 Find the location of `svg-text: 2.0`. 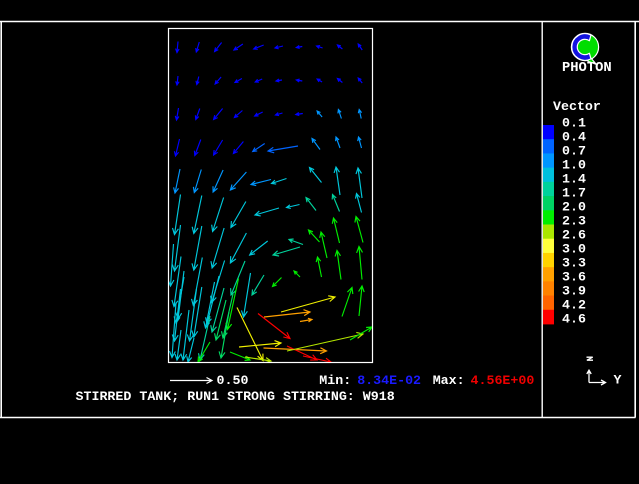

svg-text: 2.0 is located at coordinates (574, 207).